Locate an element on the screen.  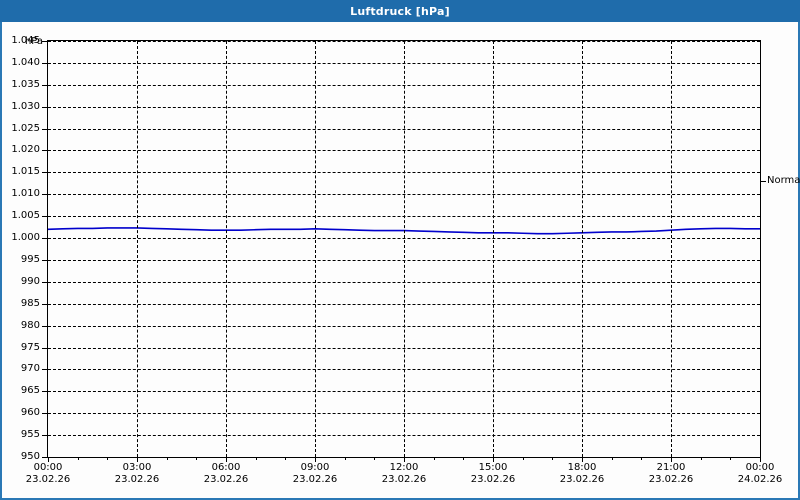
x-axis-tick-label-group: 15:00 23.02.26 is located at coordinates (493, 474).